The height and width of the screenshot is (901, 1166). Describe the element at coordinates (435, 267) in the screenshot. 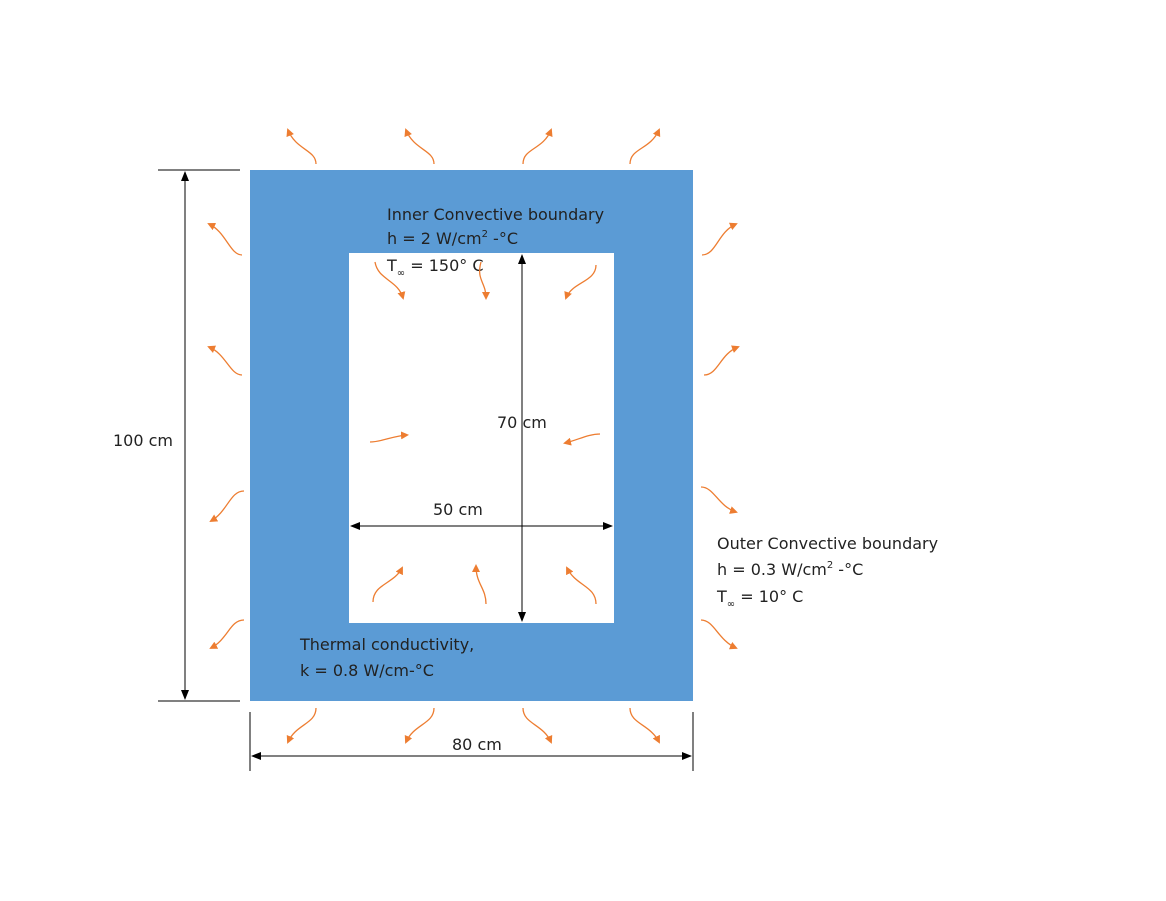

I see `inner-boundary-t: T∞ = 150° C` at that location.